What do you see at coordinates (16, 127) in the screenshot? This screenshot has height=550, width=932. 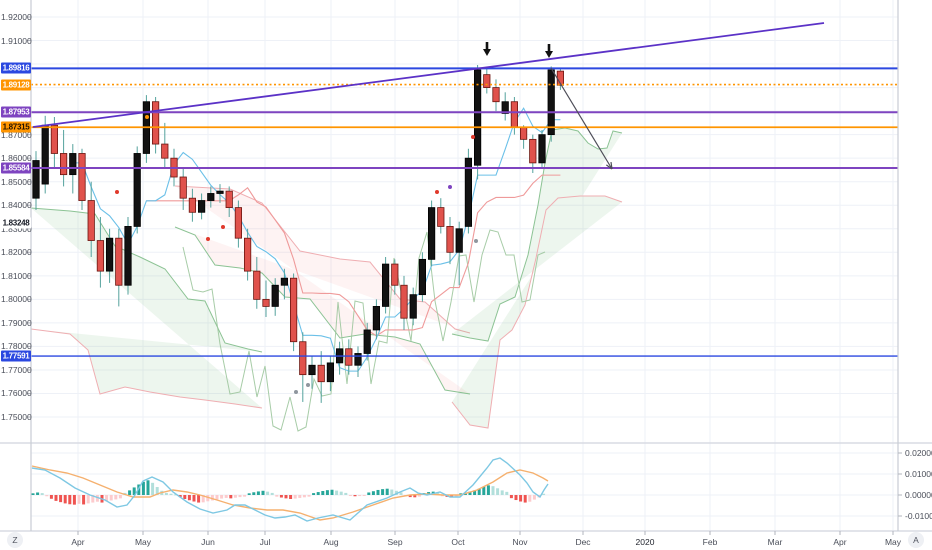 I see `price-level-label: 1.87315` at bounding box center [16, 127].